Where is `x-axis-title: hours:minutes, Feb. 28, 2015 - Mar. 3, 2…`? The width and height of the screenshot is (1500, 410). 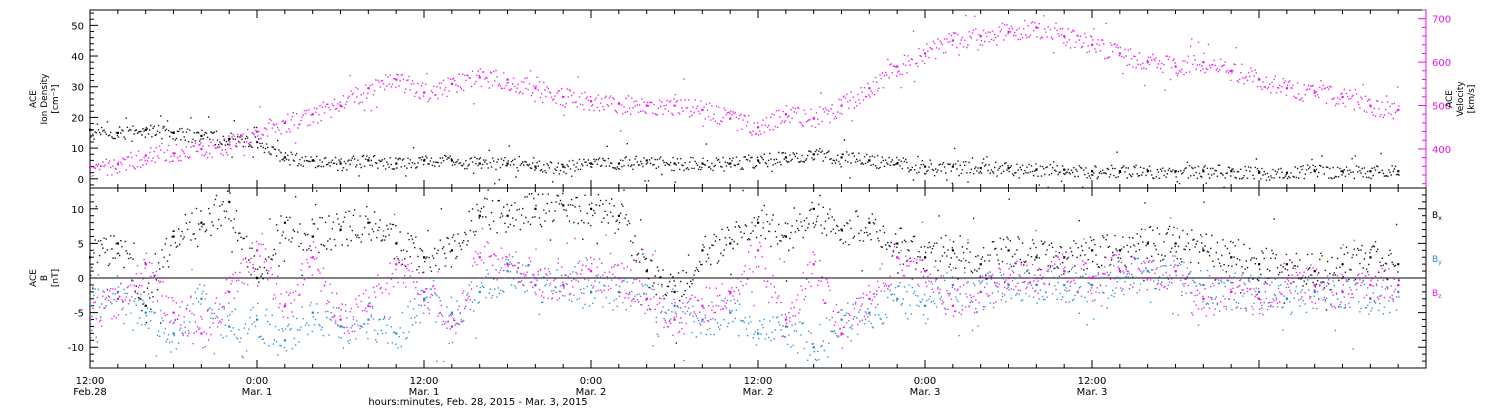 x-axis-title: hours:minutes, Feb. 28, 2015 - Mar. 3, 2… is located at coordinates (477, 402).